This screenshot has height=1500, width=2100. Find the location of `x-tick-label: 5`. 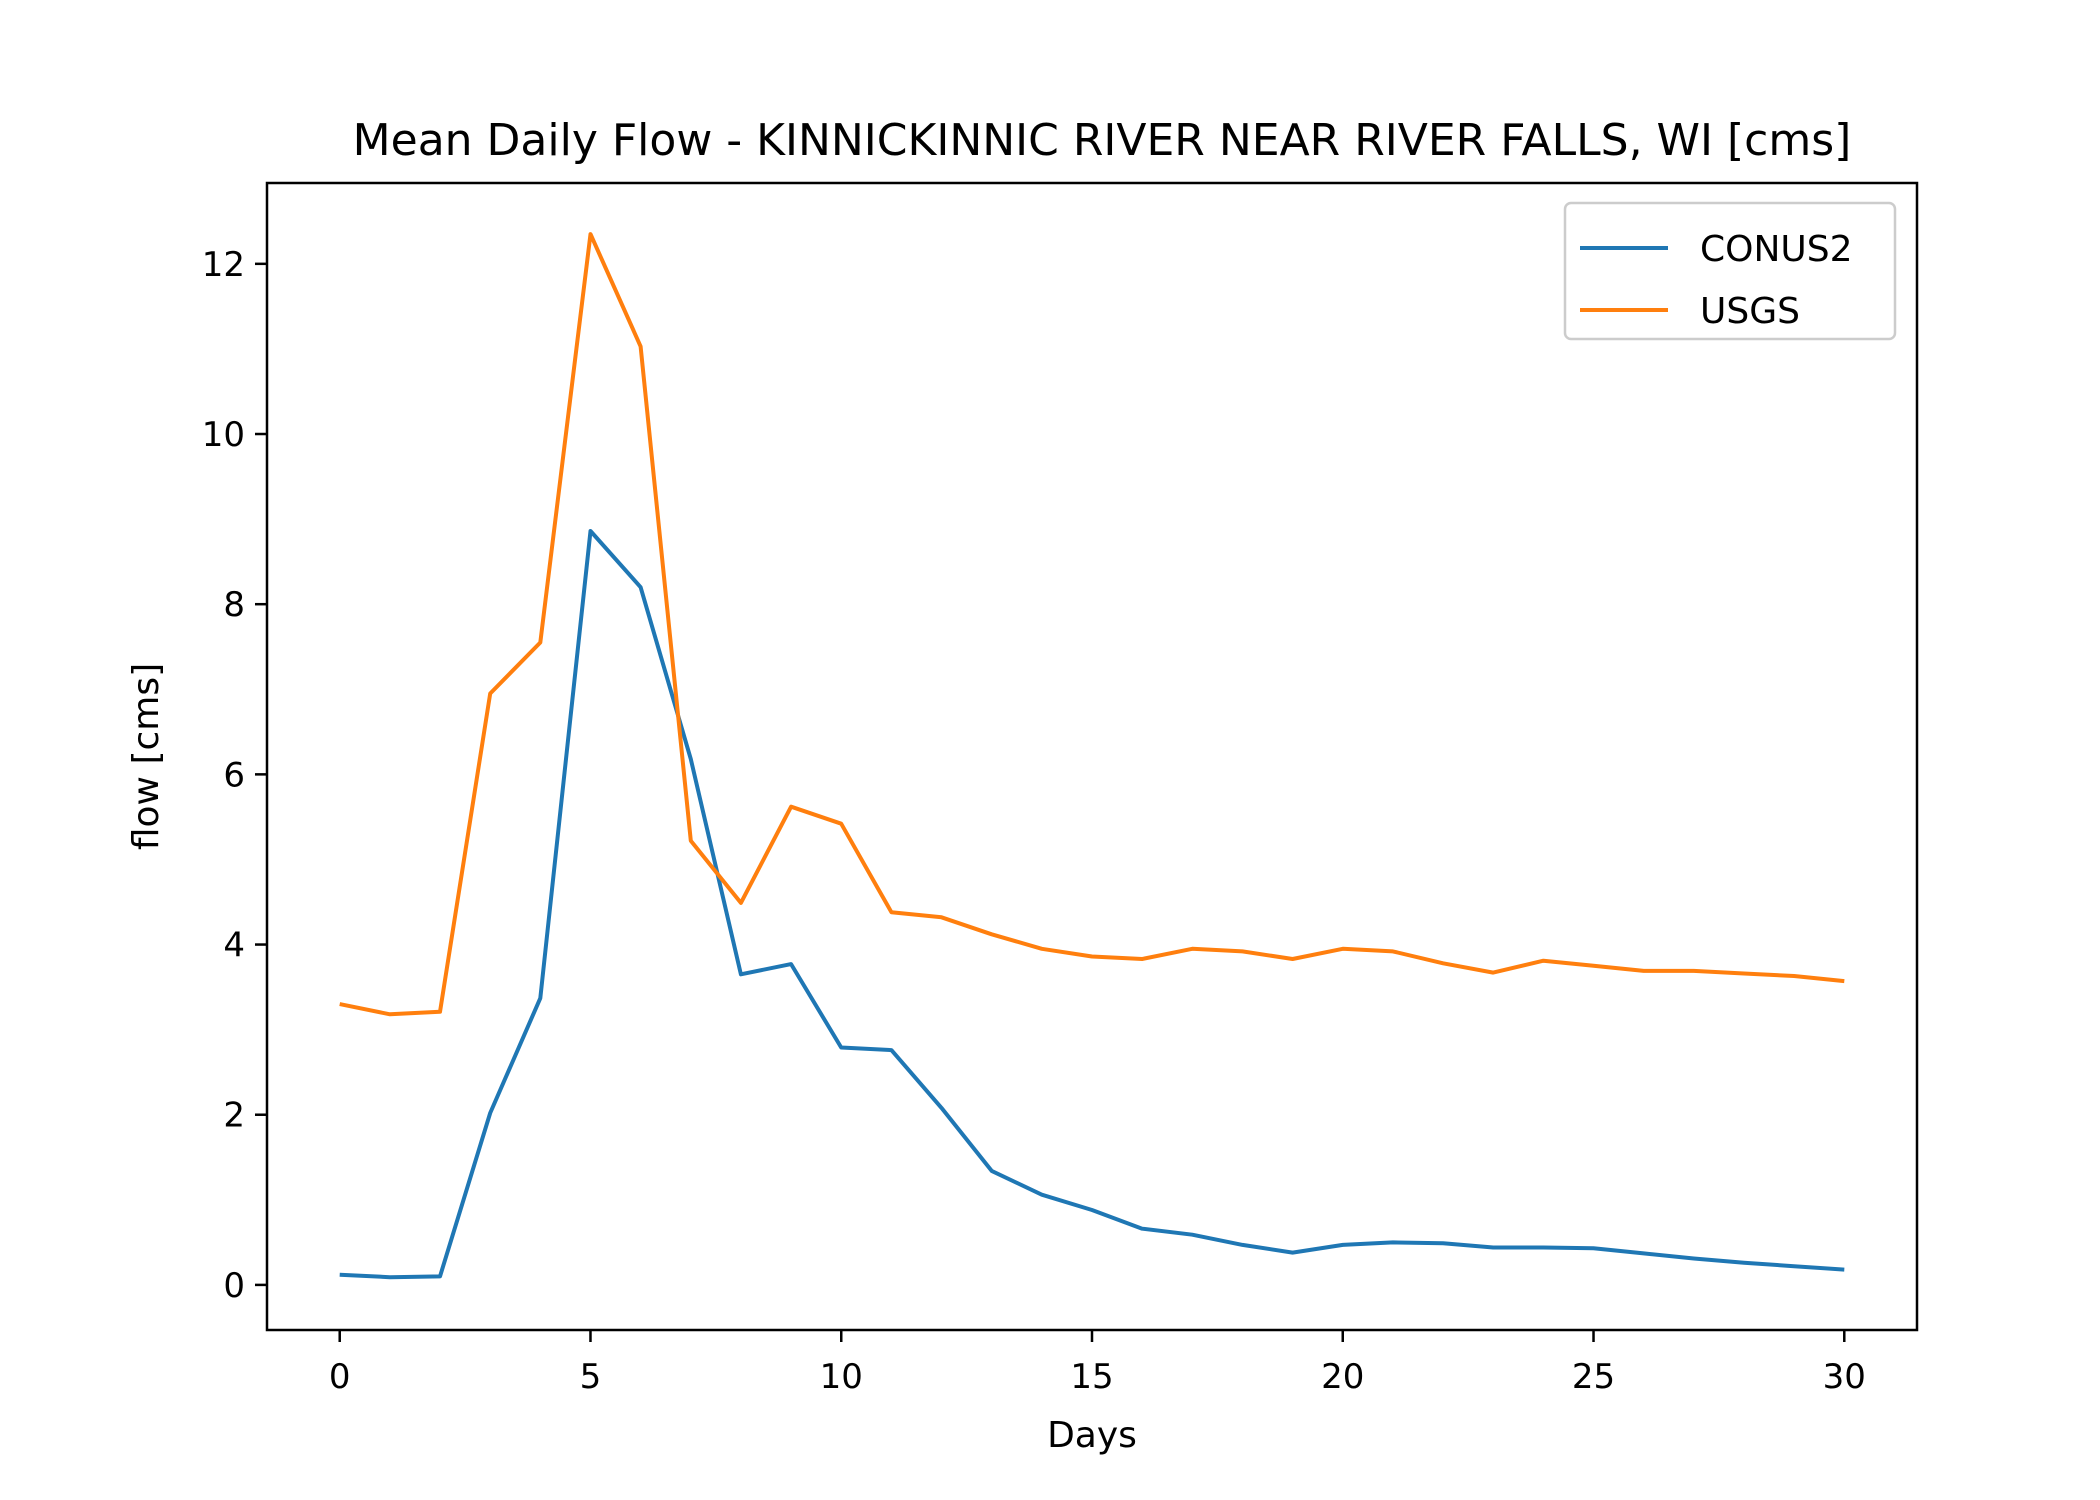

x-tick-label: 5 is located at coordinates (591, 1377).